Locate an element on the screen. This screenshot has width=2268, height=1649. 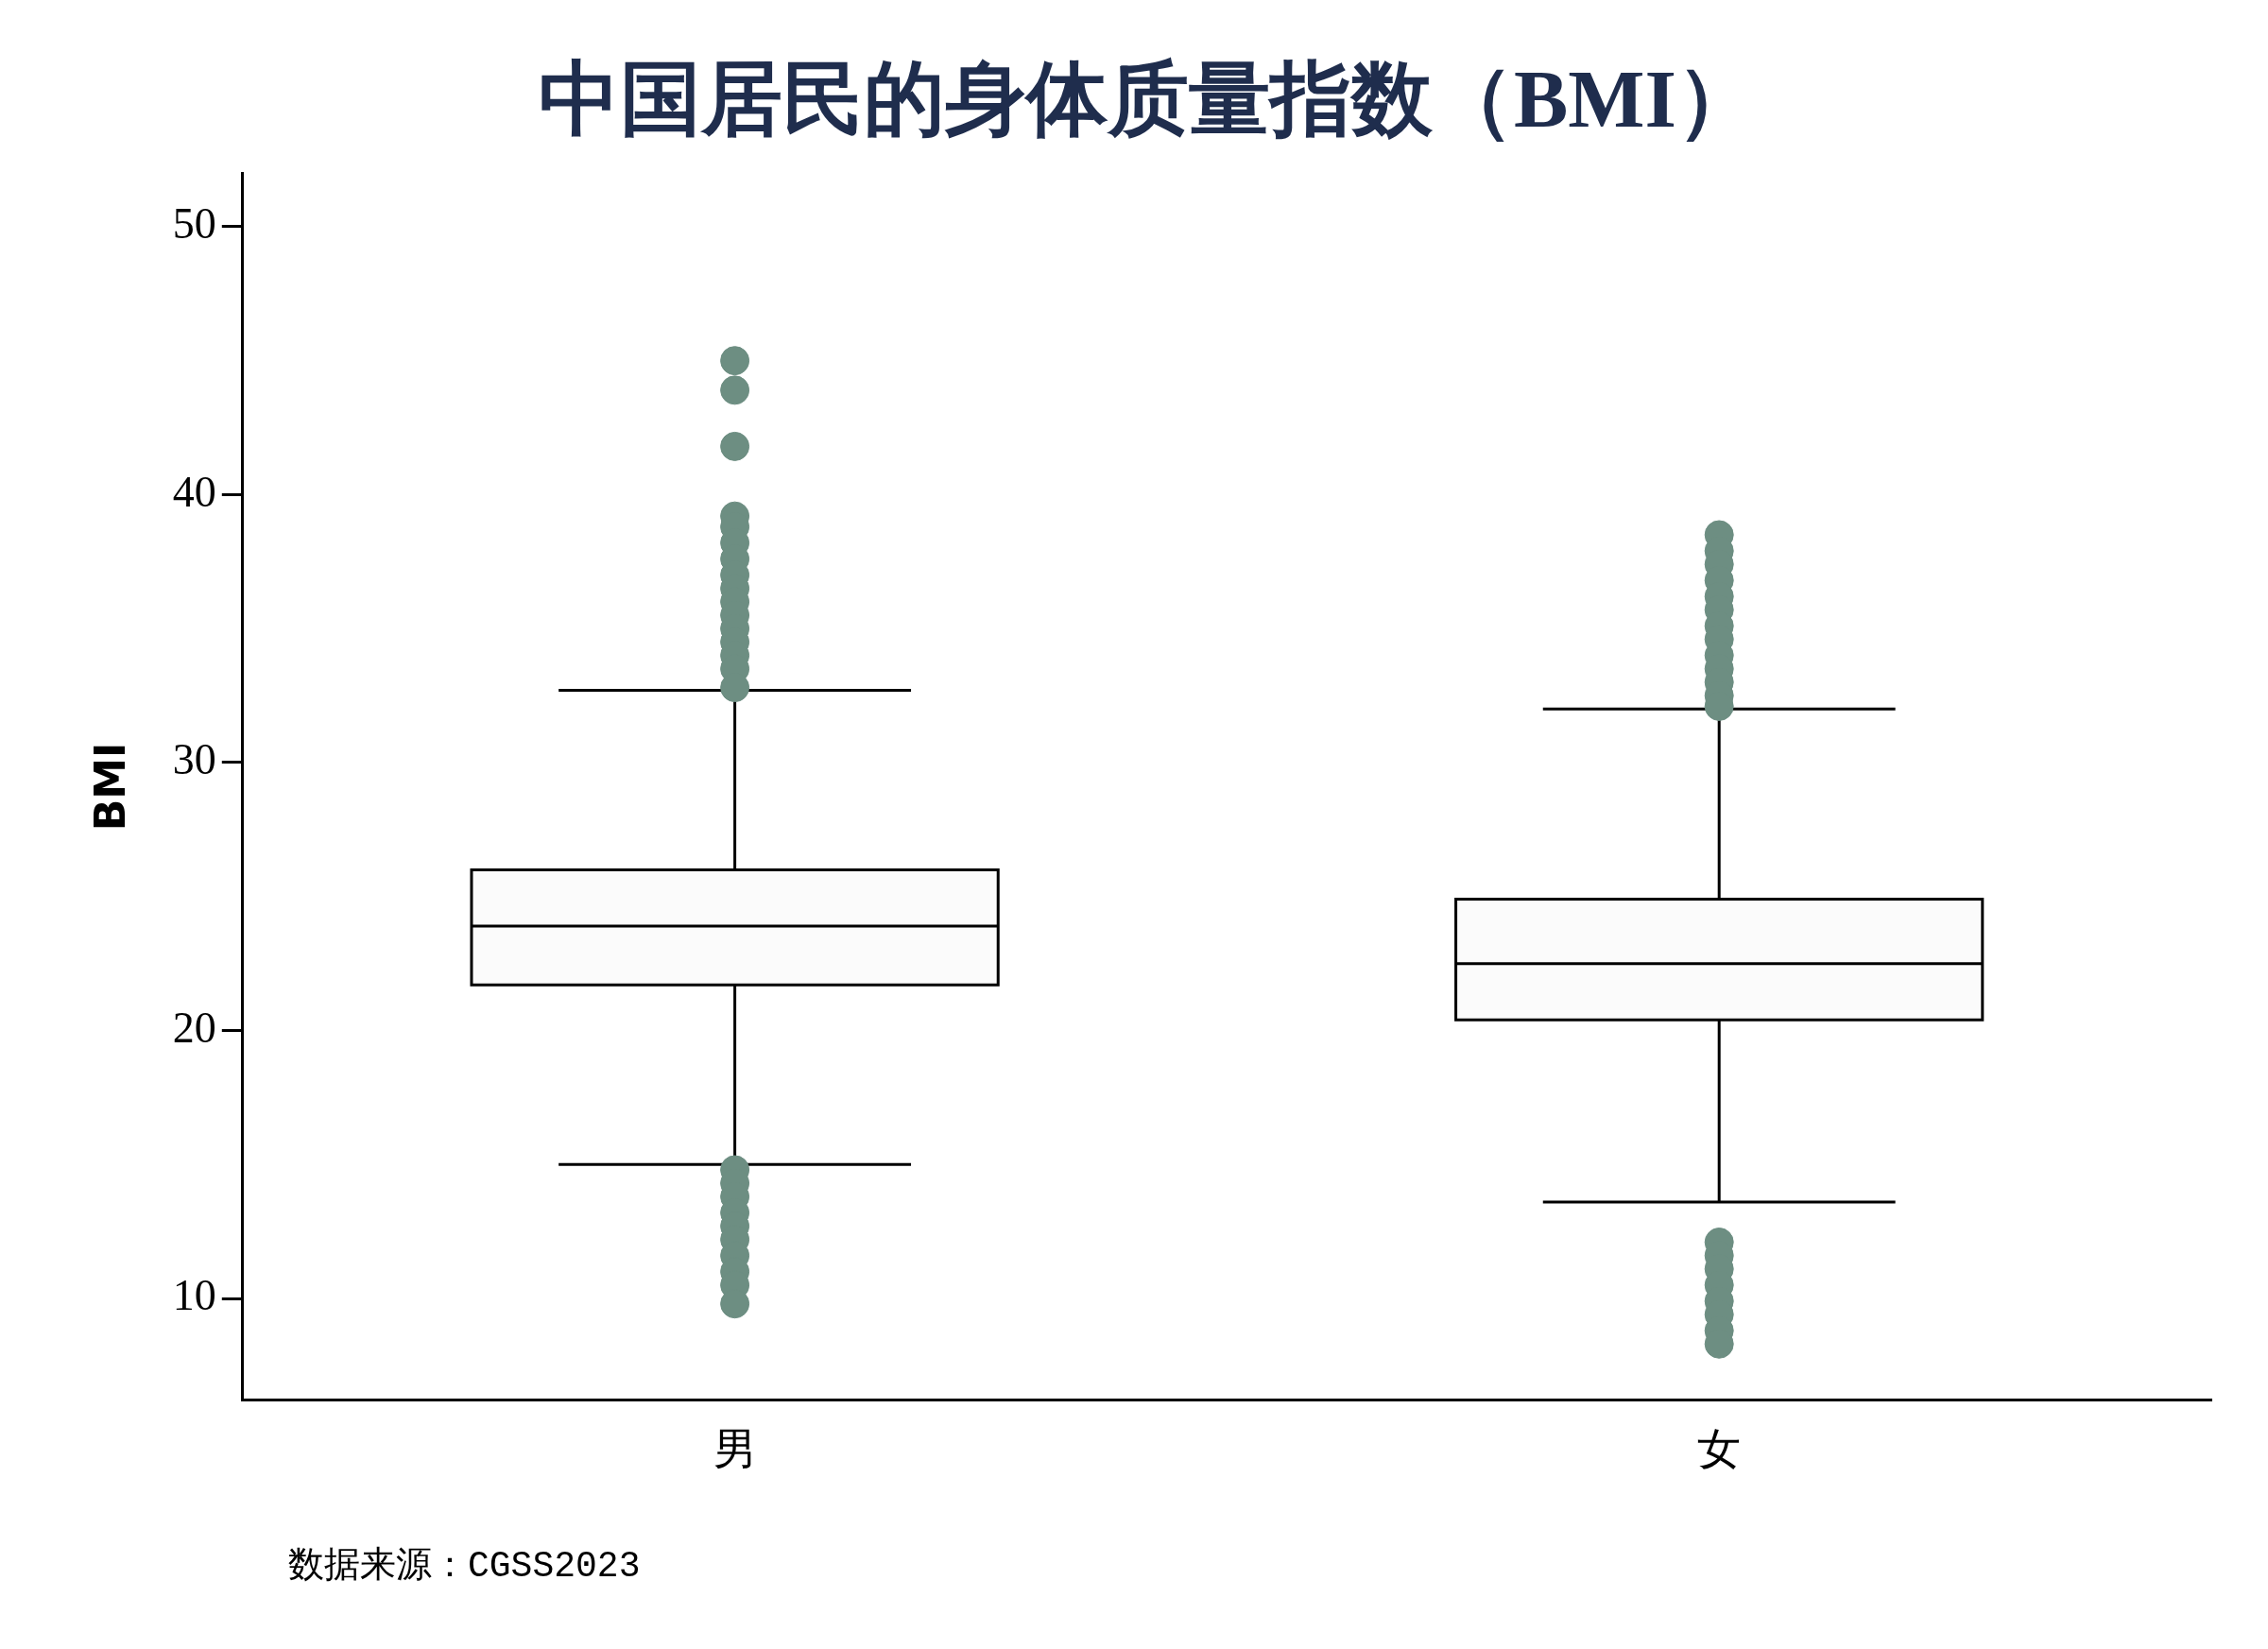
y-tick-label: 10 is located at coordinates (194, 1295).